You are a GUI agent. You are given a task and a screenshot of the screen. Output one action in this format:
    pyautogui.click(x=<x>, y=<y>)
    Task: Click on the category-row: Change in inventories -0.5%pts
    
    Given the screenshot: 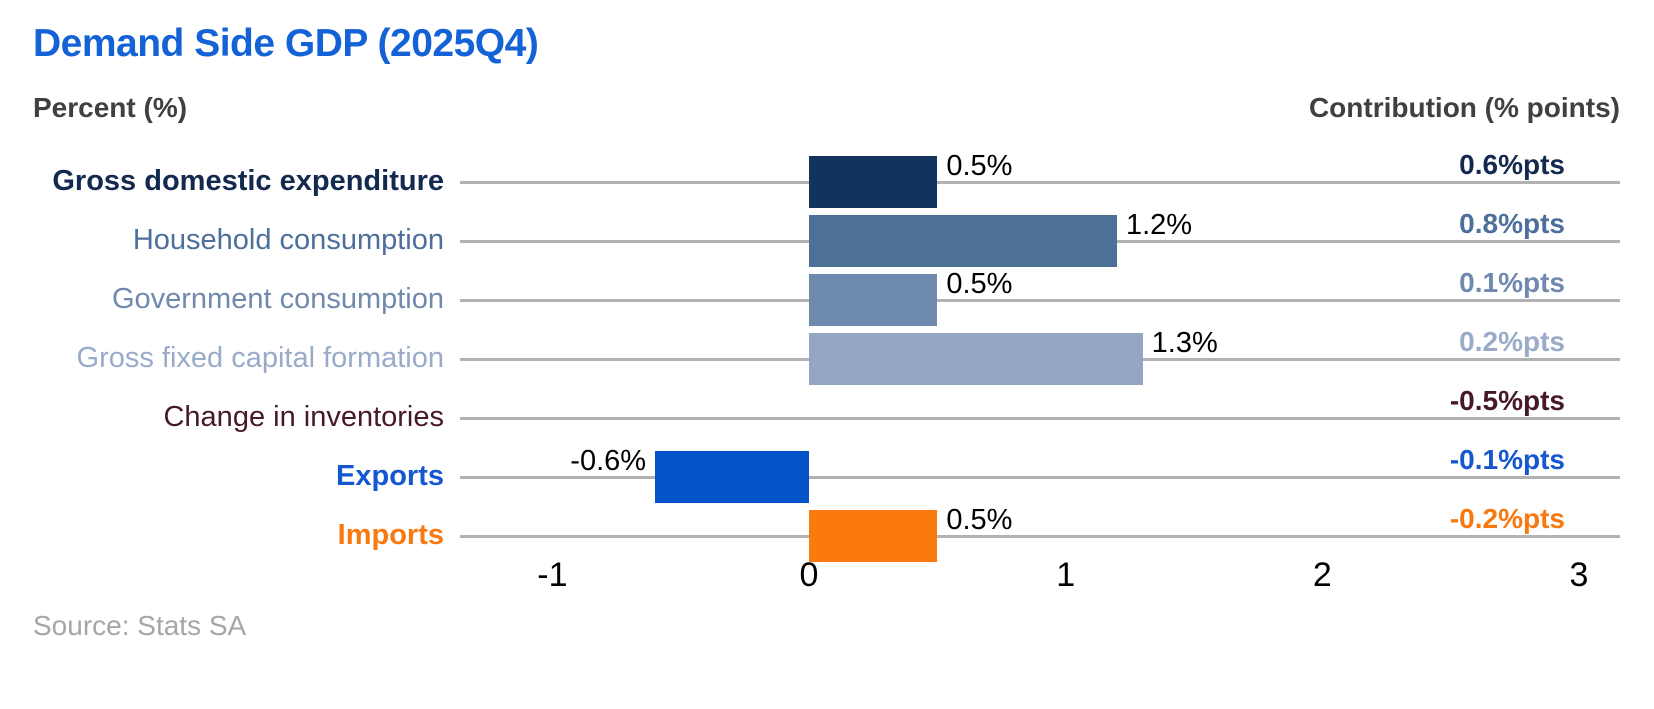 What is the action you would take?
    pyautogui.click(x=827, y=415)
    